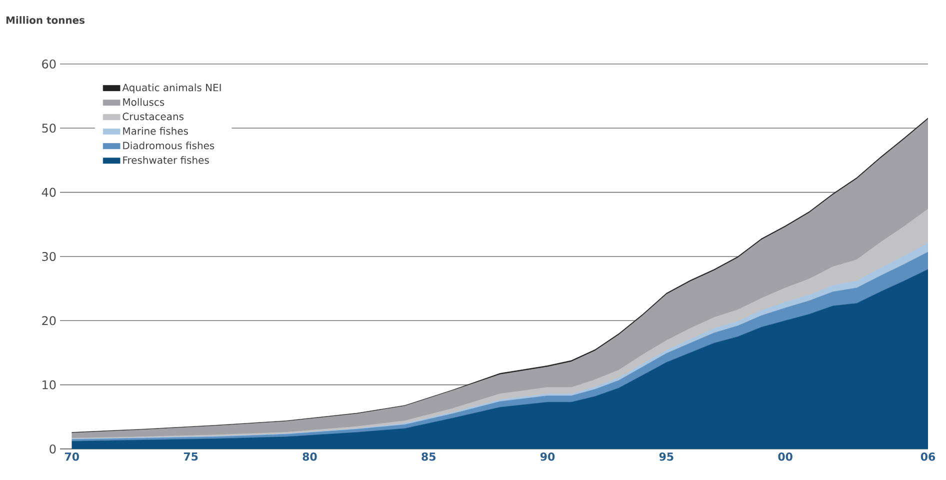 Image resolution: width=946 pixels, height=480 pixels. What do you see at coordinates (928, 456) in the screenshot?
I see `x-tick-label: 06` at bounding box center [928, 456].